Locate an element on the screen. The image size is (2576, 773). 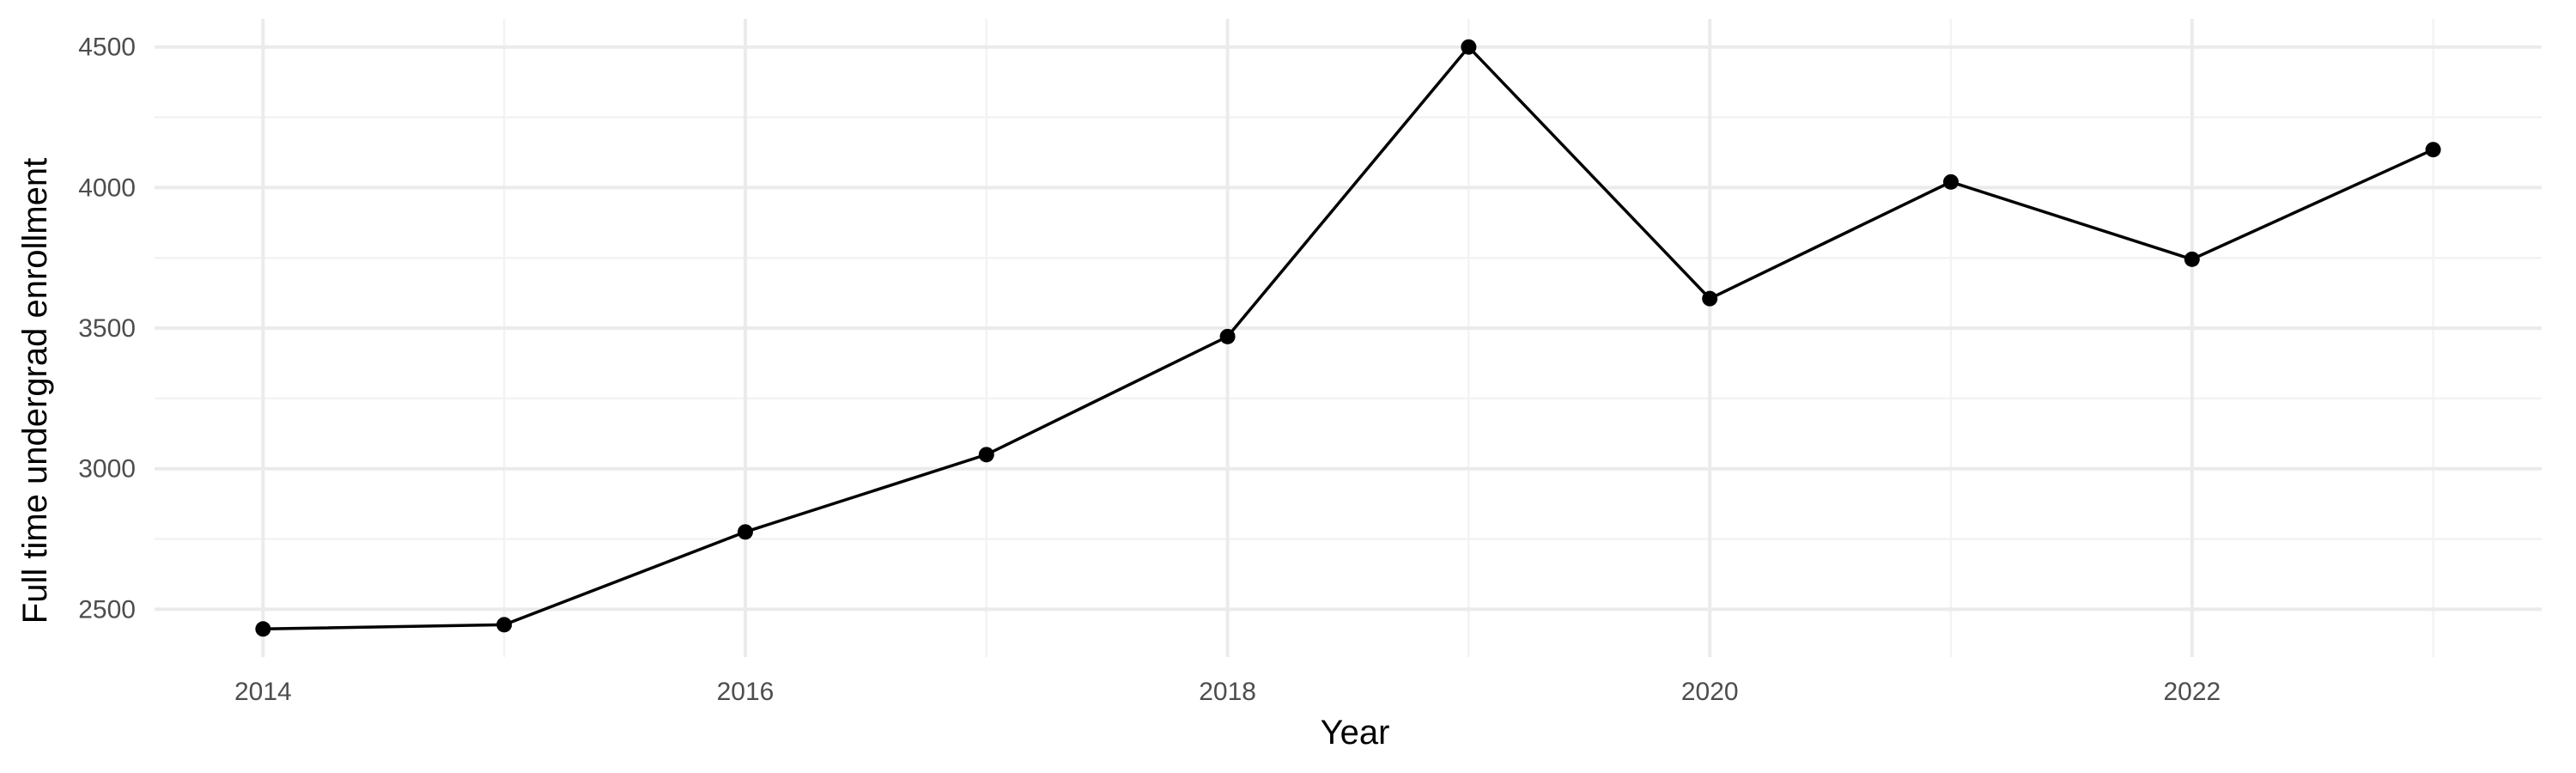
x-tick-label: 2014 is located at coordinates (263, 692).